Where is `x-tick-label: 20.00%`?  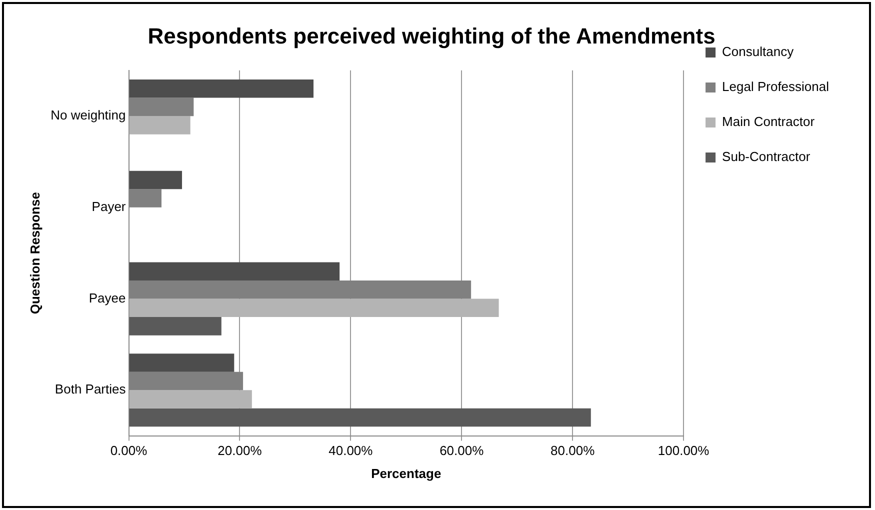 x-tick-label: 20.00% is located at coordinates (240, 450).